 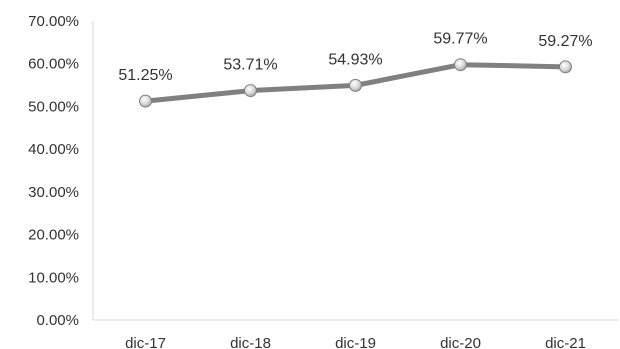 What do you see at coordinates (53, 21) in the screenshot?
I see `y-tick-label: 70.00%` at bounding box center [53, 21].